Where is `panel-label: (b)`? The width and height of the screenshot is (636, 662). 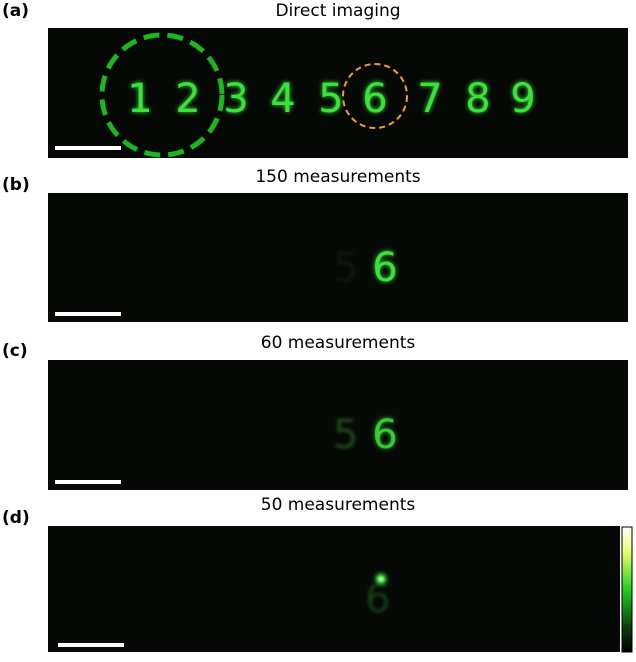
panel-label: (b) is located at coordinates (16, 185).